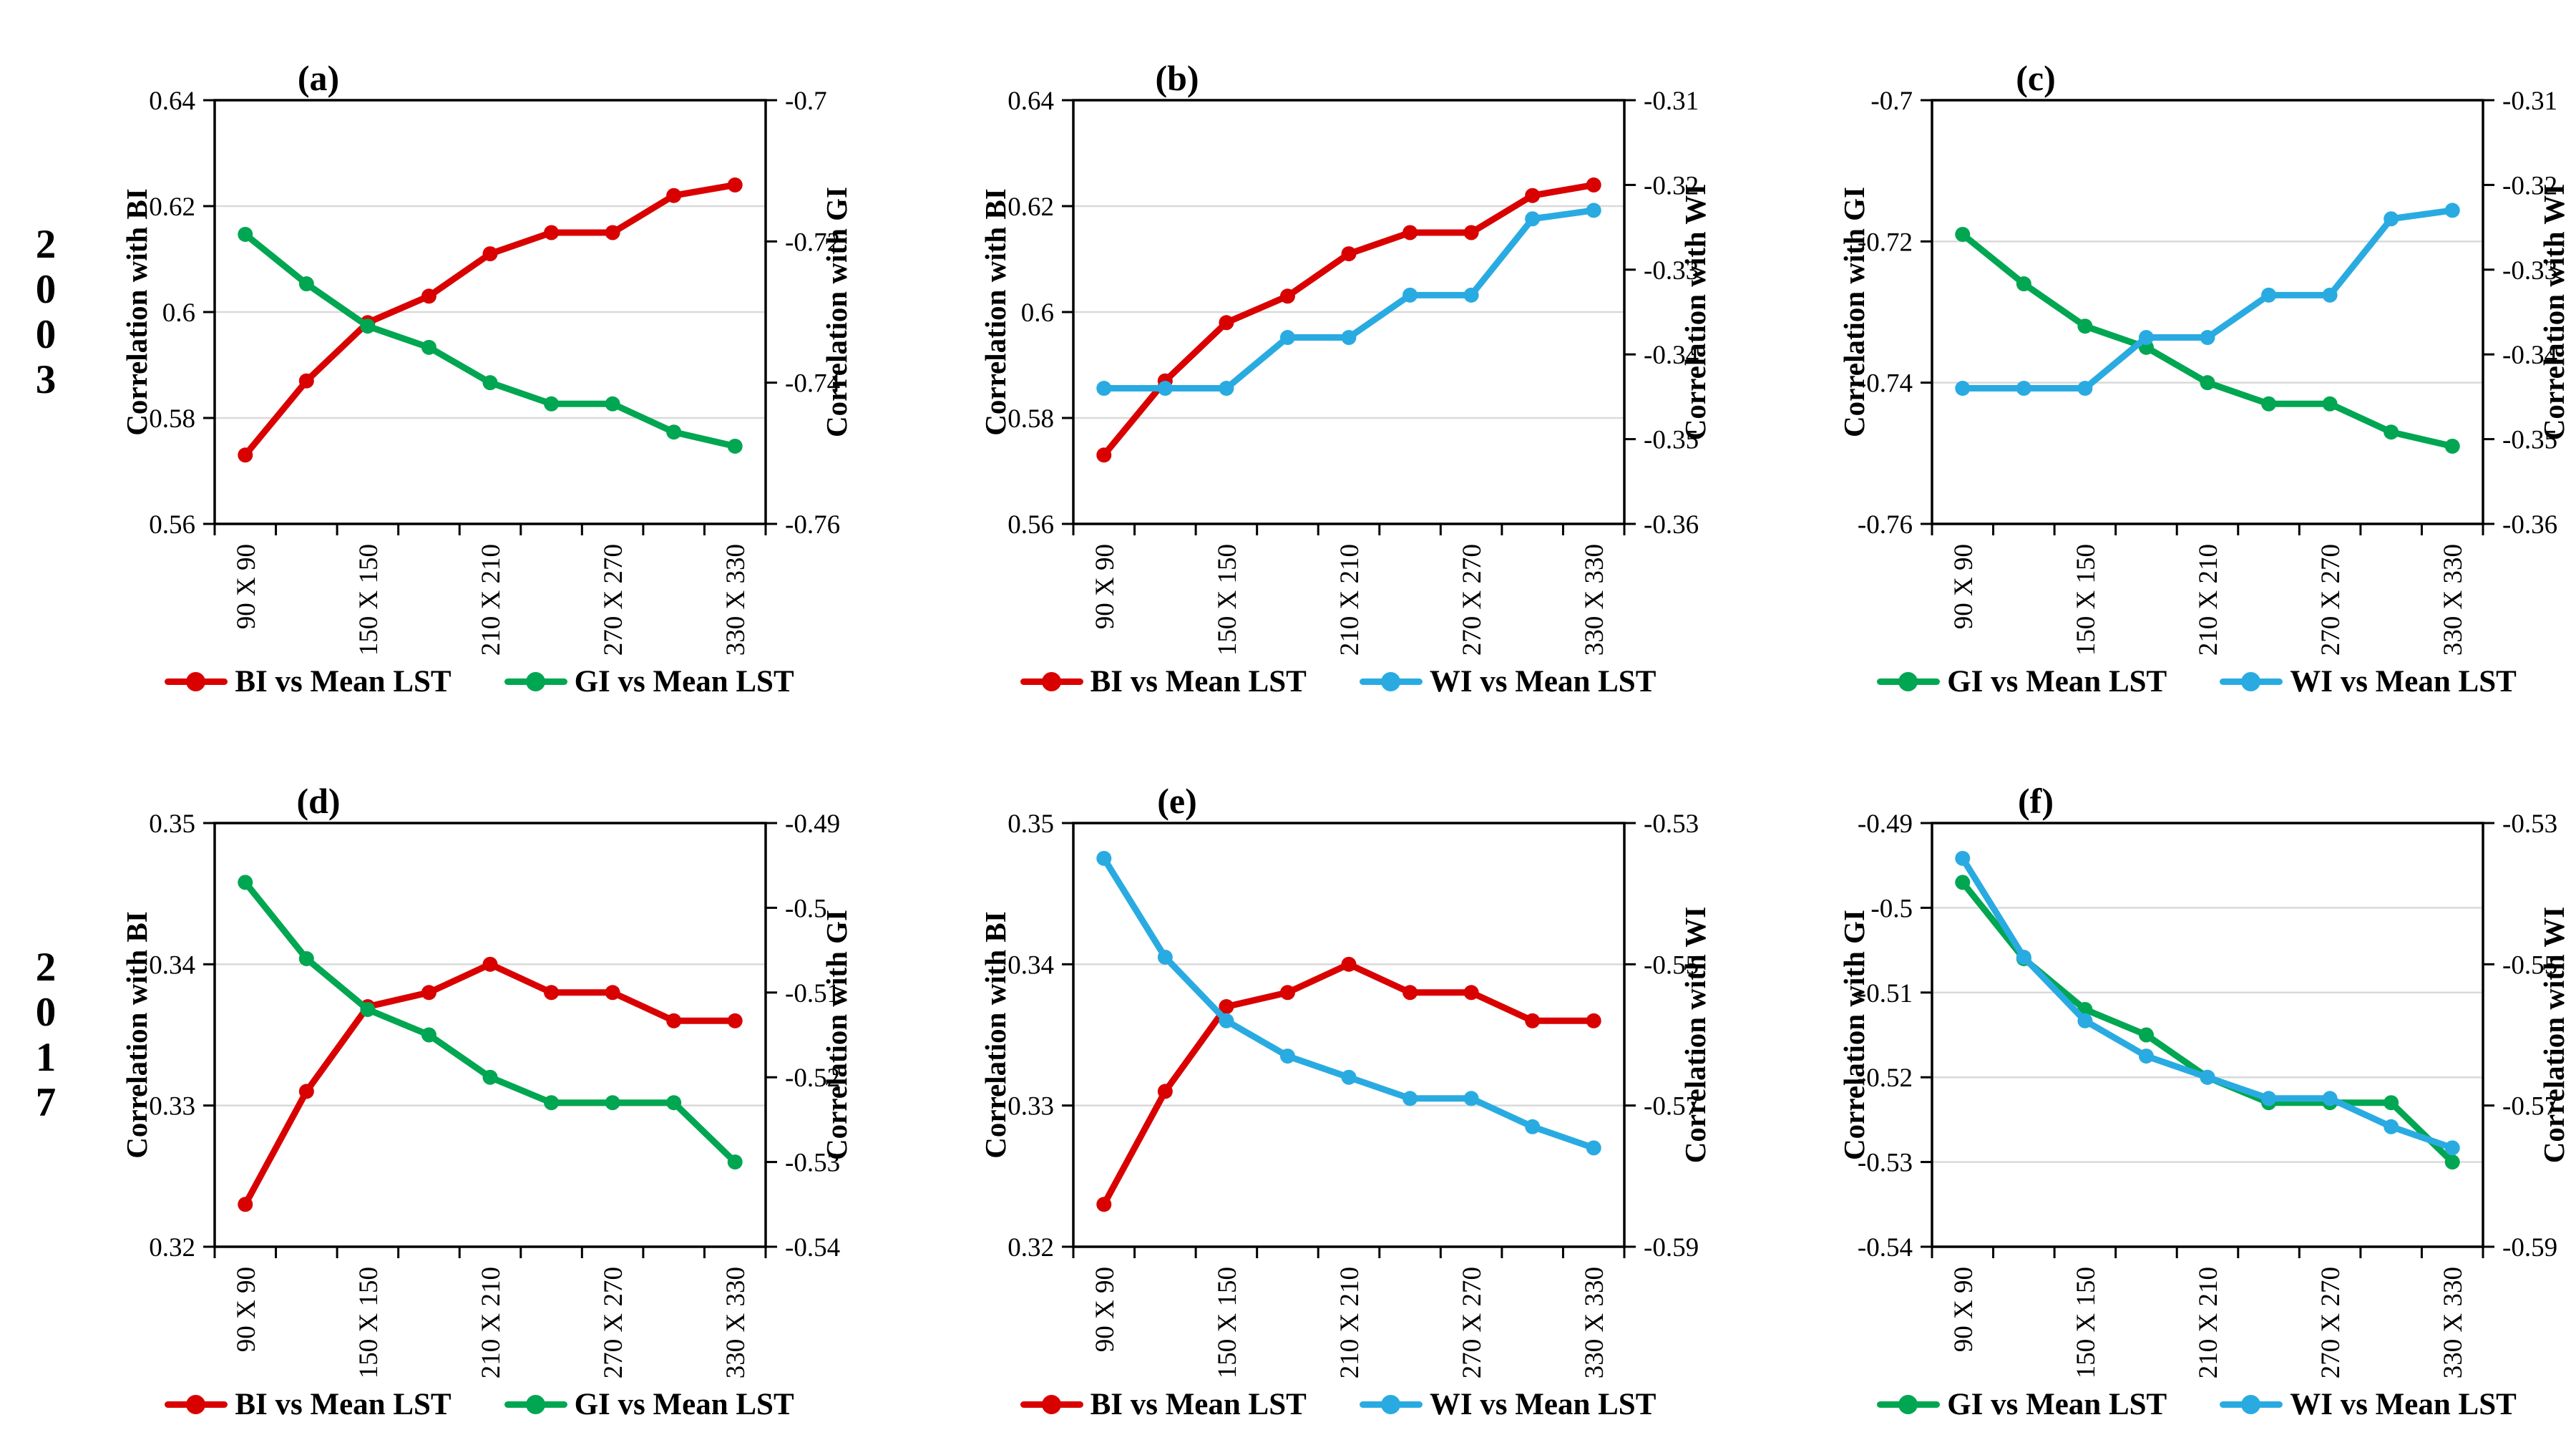 This screenshot has height=1445, width=2576. What do you see at coordinates (46, 289) in the screenshot?
I see `year-digit: 0` at bounding box center [46, 289].